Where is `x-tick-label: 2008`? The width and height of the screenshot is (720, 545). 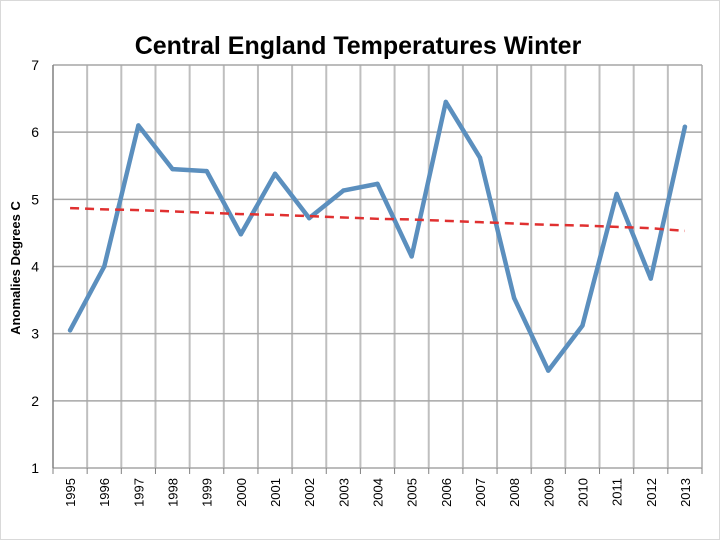 x-tick-label: 2008 is located at coordinates (514, 492).